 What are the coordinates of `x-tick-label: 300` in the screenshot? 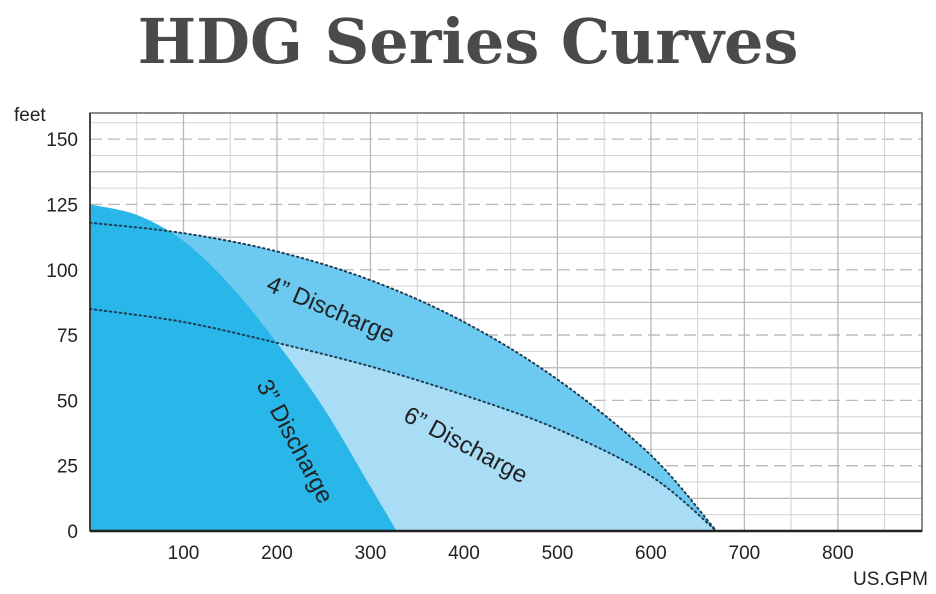 It's located at (371, 553).